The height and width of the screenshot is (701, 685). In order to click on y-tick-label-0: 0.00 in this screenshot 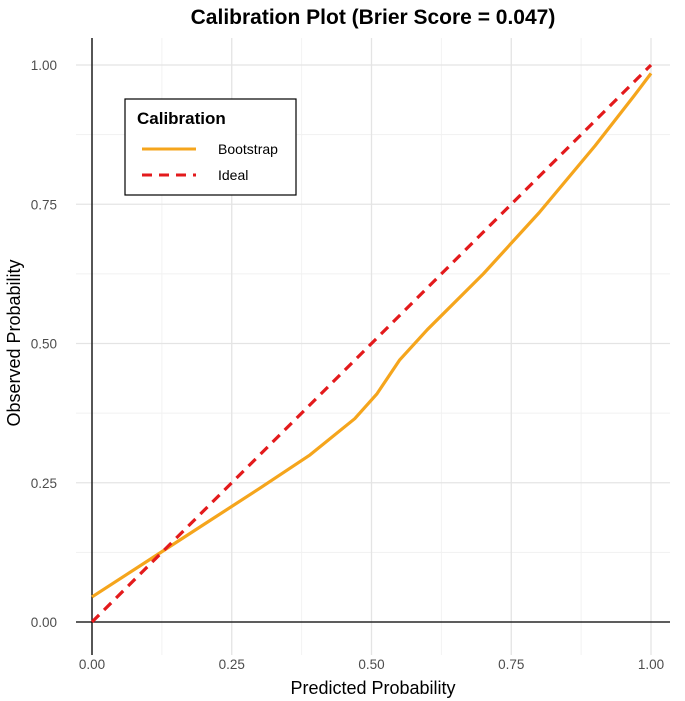, I will do `click(44, 622)`.